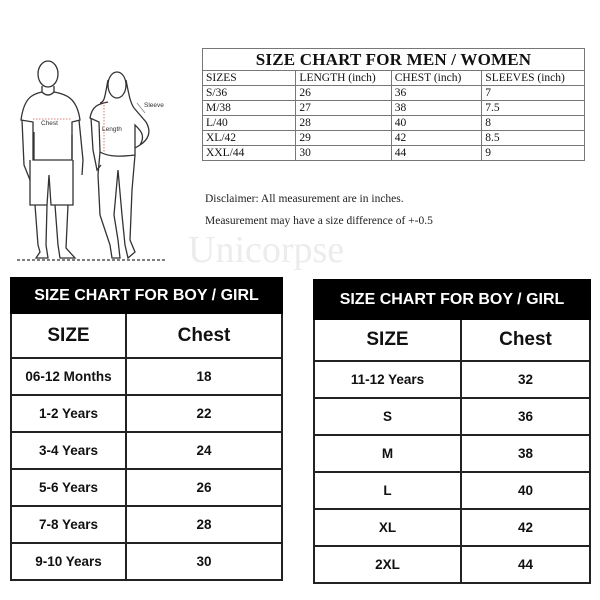 The image size is (600, 600). What do you see at coordinates (533, 138) in the screenshot?
I see `table-cell: 8.5` at bounding box center [533, 138].